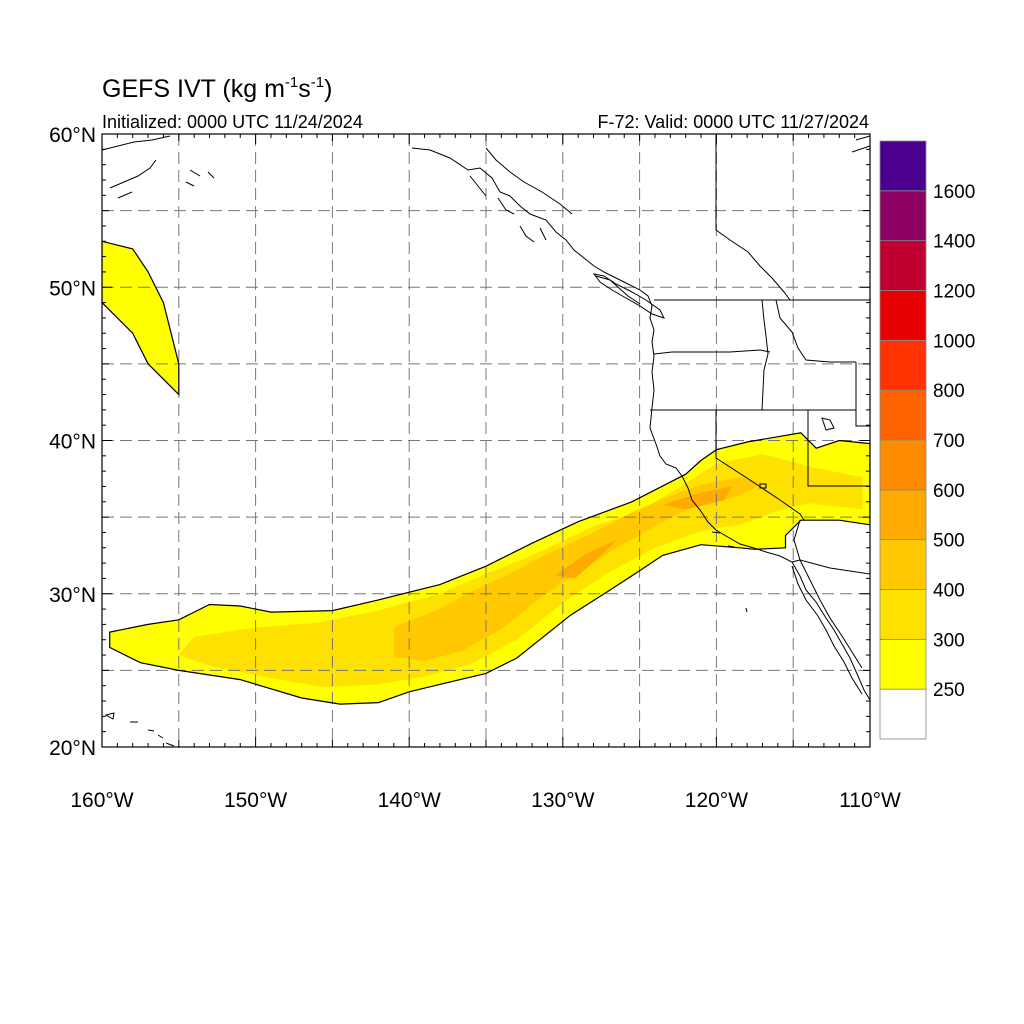 This screenshot has width=1024, height=1024. I want to click on idaho-border, so click(765, 355).